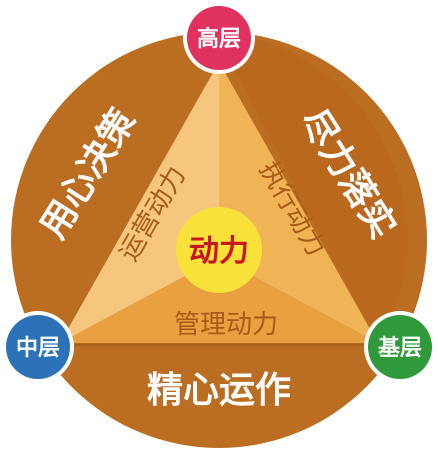  I want to click on node-left: 中层, so click(38, 347).